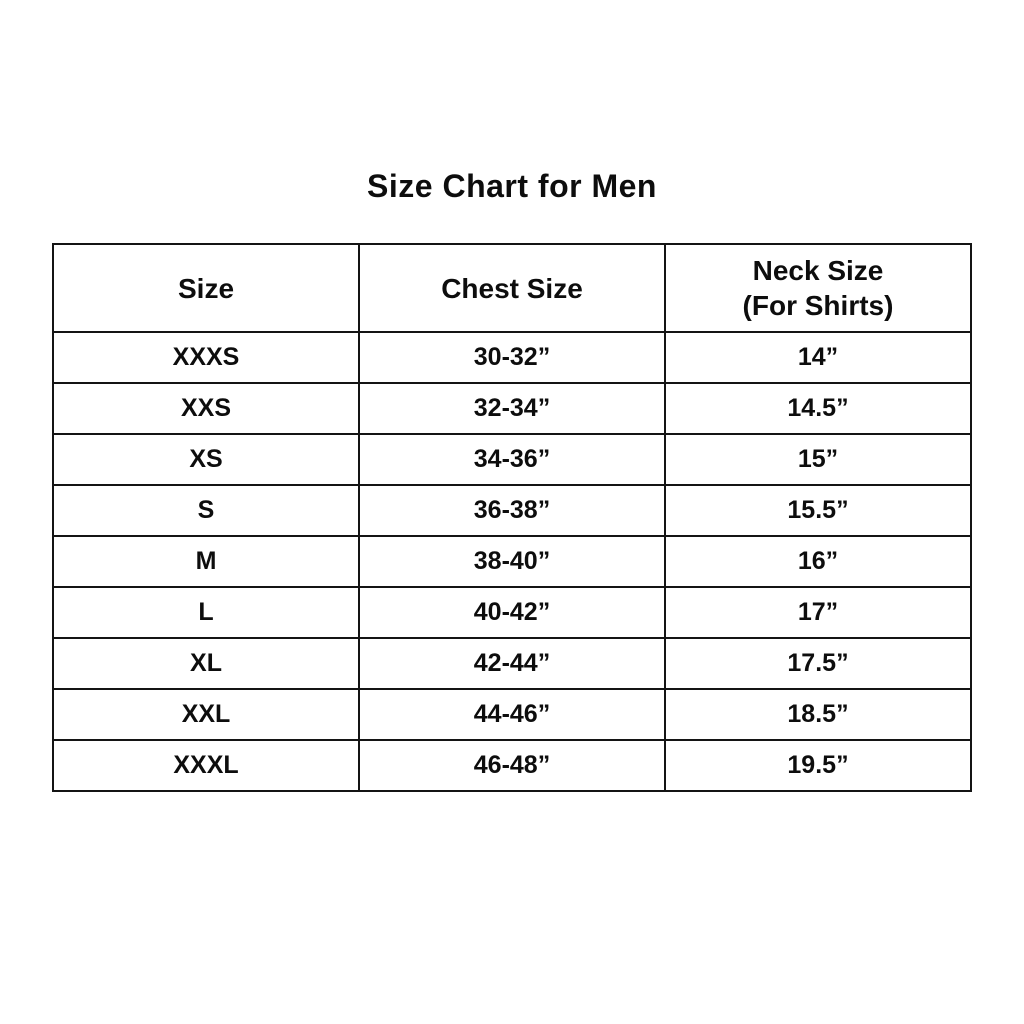  I want to click on table-row: XXS 32-34” 14.5”, so click(512, 408).